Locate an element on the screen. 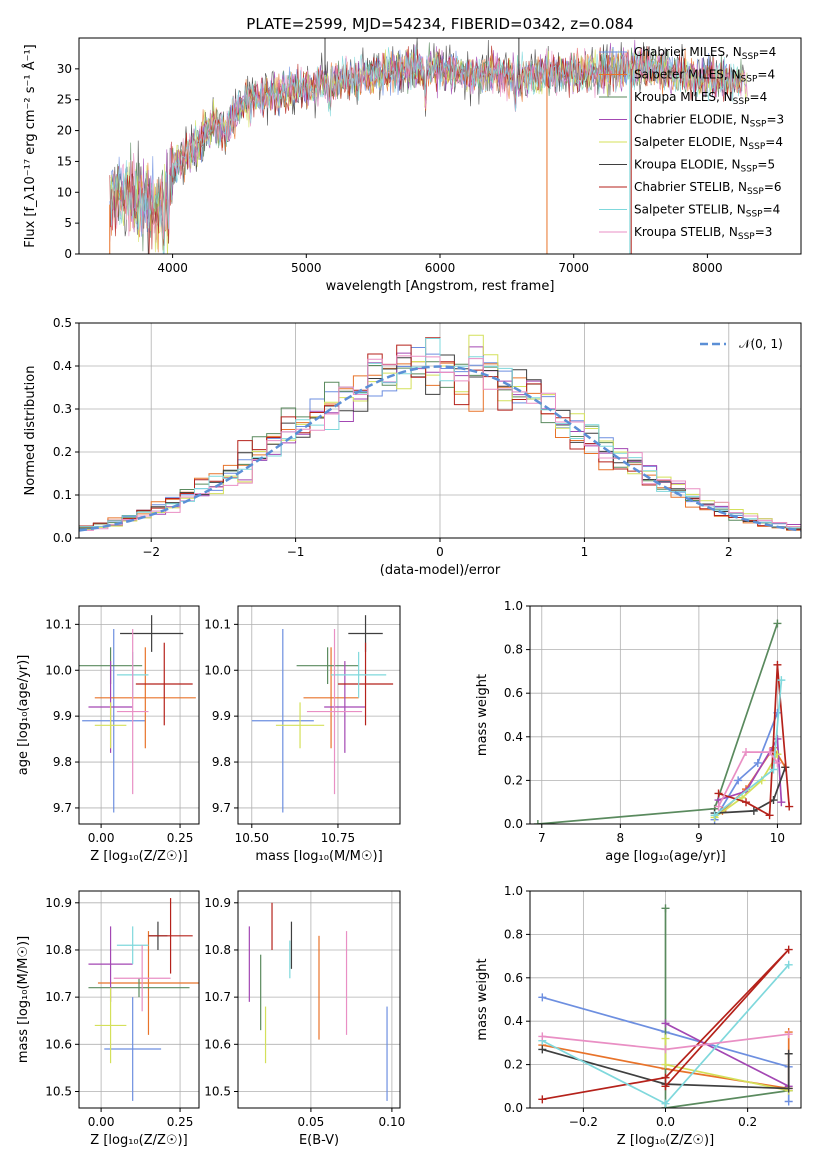 This screenshot has height=1170, width=819. y-tick-label: 10 is located at coordinates (64, 192).